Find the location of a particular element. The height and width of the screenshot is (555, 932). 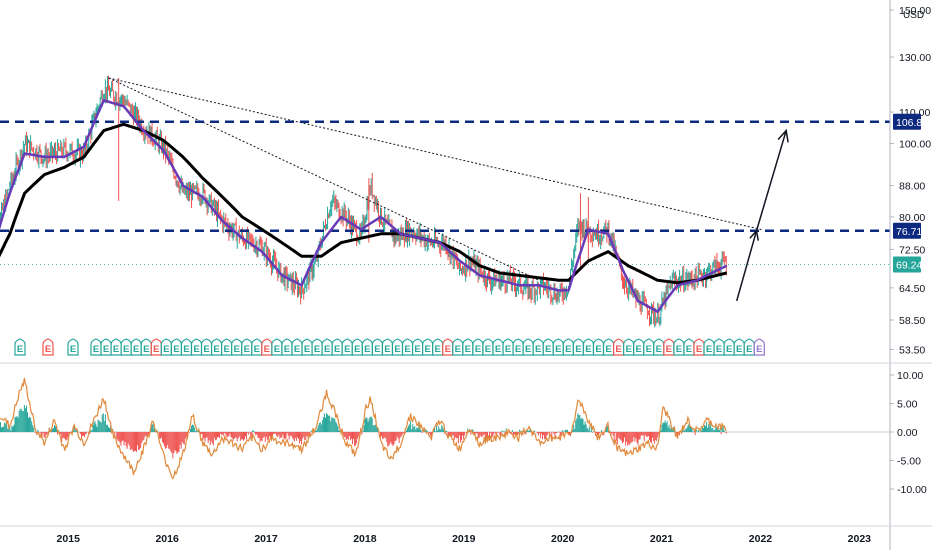

projection-arrow is located at coordinates (762, 215).